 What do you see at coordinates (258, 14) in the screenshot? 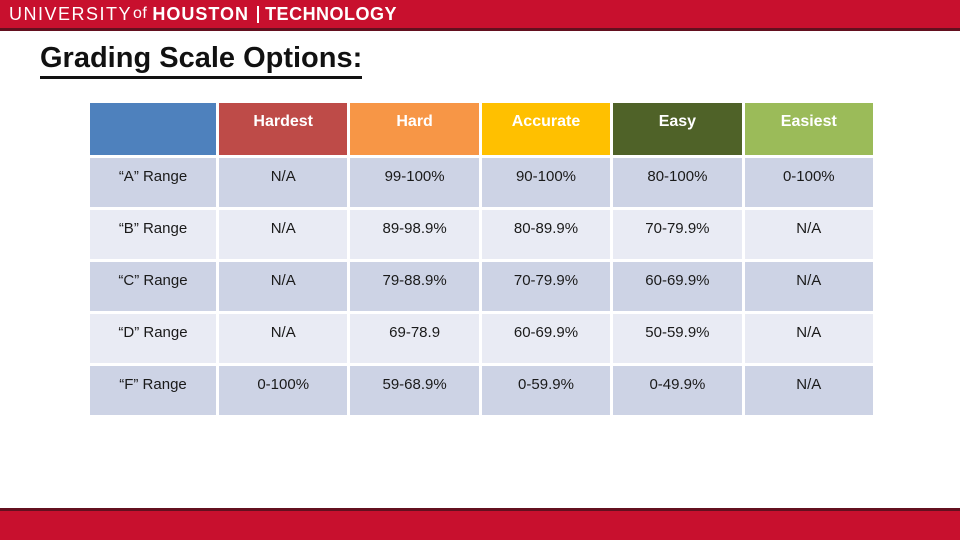
I see `brand-divider-bar` at bounding box center [258, 14].